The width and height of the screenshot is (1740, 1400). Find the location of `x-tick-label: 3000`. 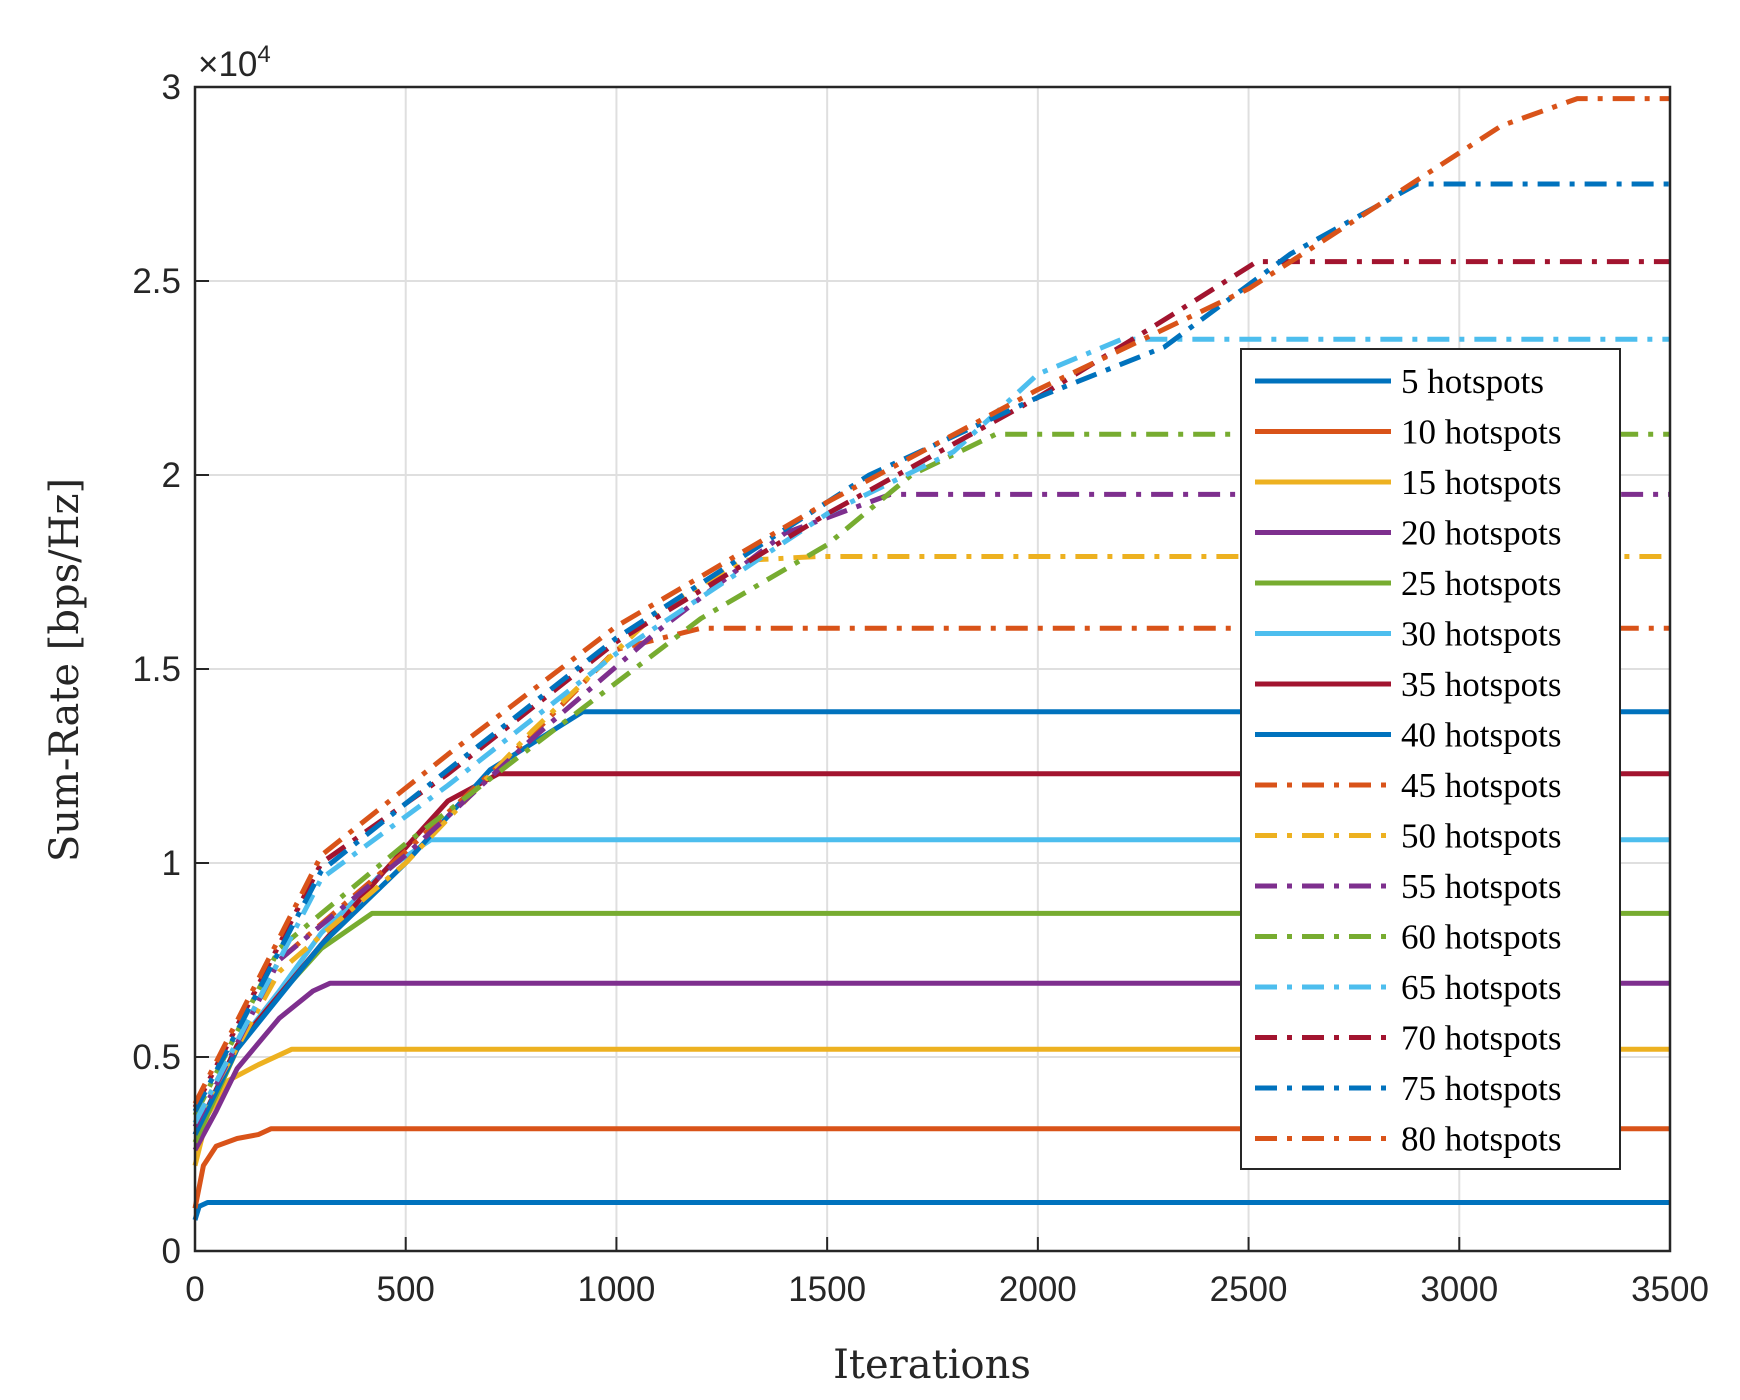

x-tick-label: 3000 is located at coordinates (1459, 1289).